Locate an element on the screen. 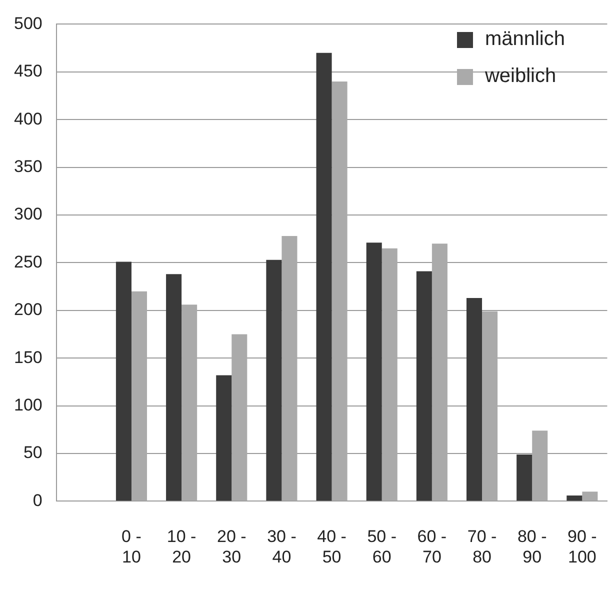  x-tick-label: 10 - 20 is located at coordinates (181, 546).